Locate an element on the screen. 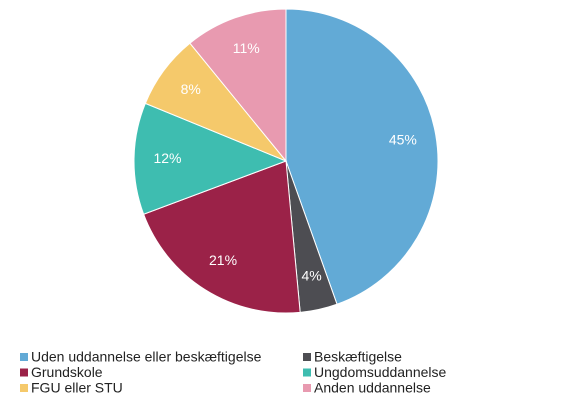 The image size is (571, 401). legend-label: Beskæftigelse is located at coordinates (358, 357).